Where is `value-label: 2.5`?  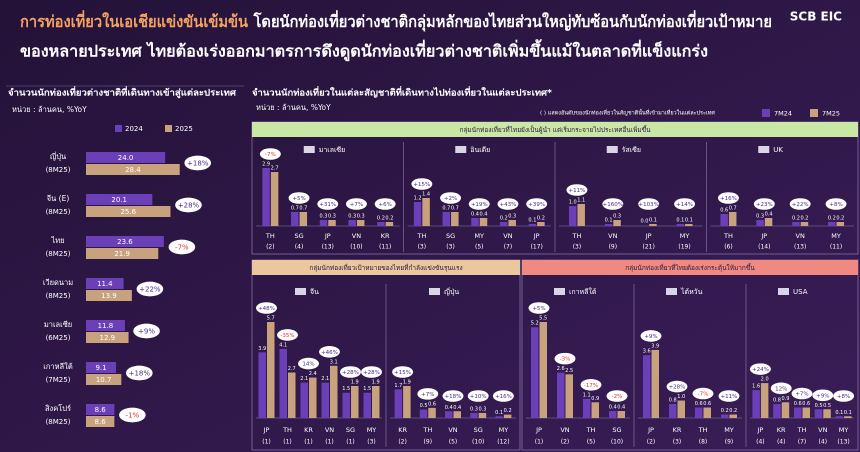
value-label: 2.5 is located at coordinates (569, 371).